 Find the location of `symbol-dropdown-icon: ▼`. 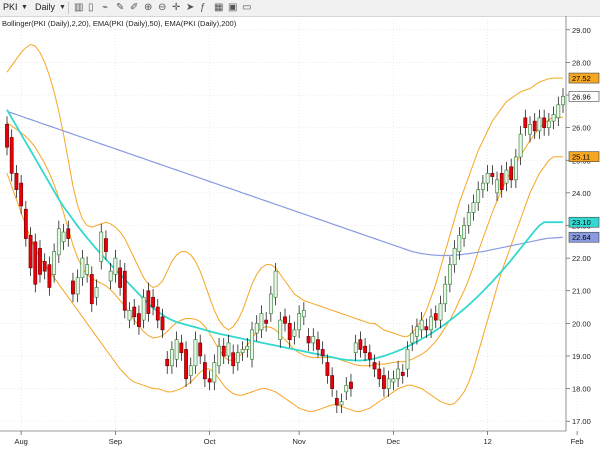

symbol-dropdown-icon: ▼ is located at coordinates (24, 7).